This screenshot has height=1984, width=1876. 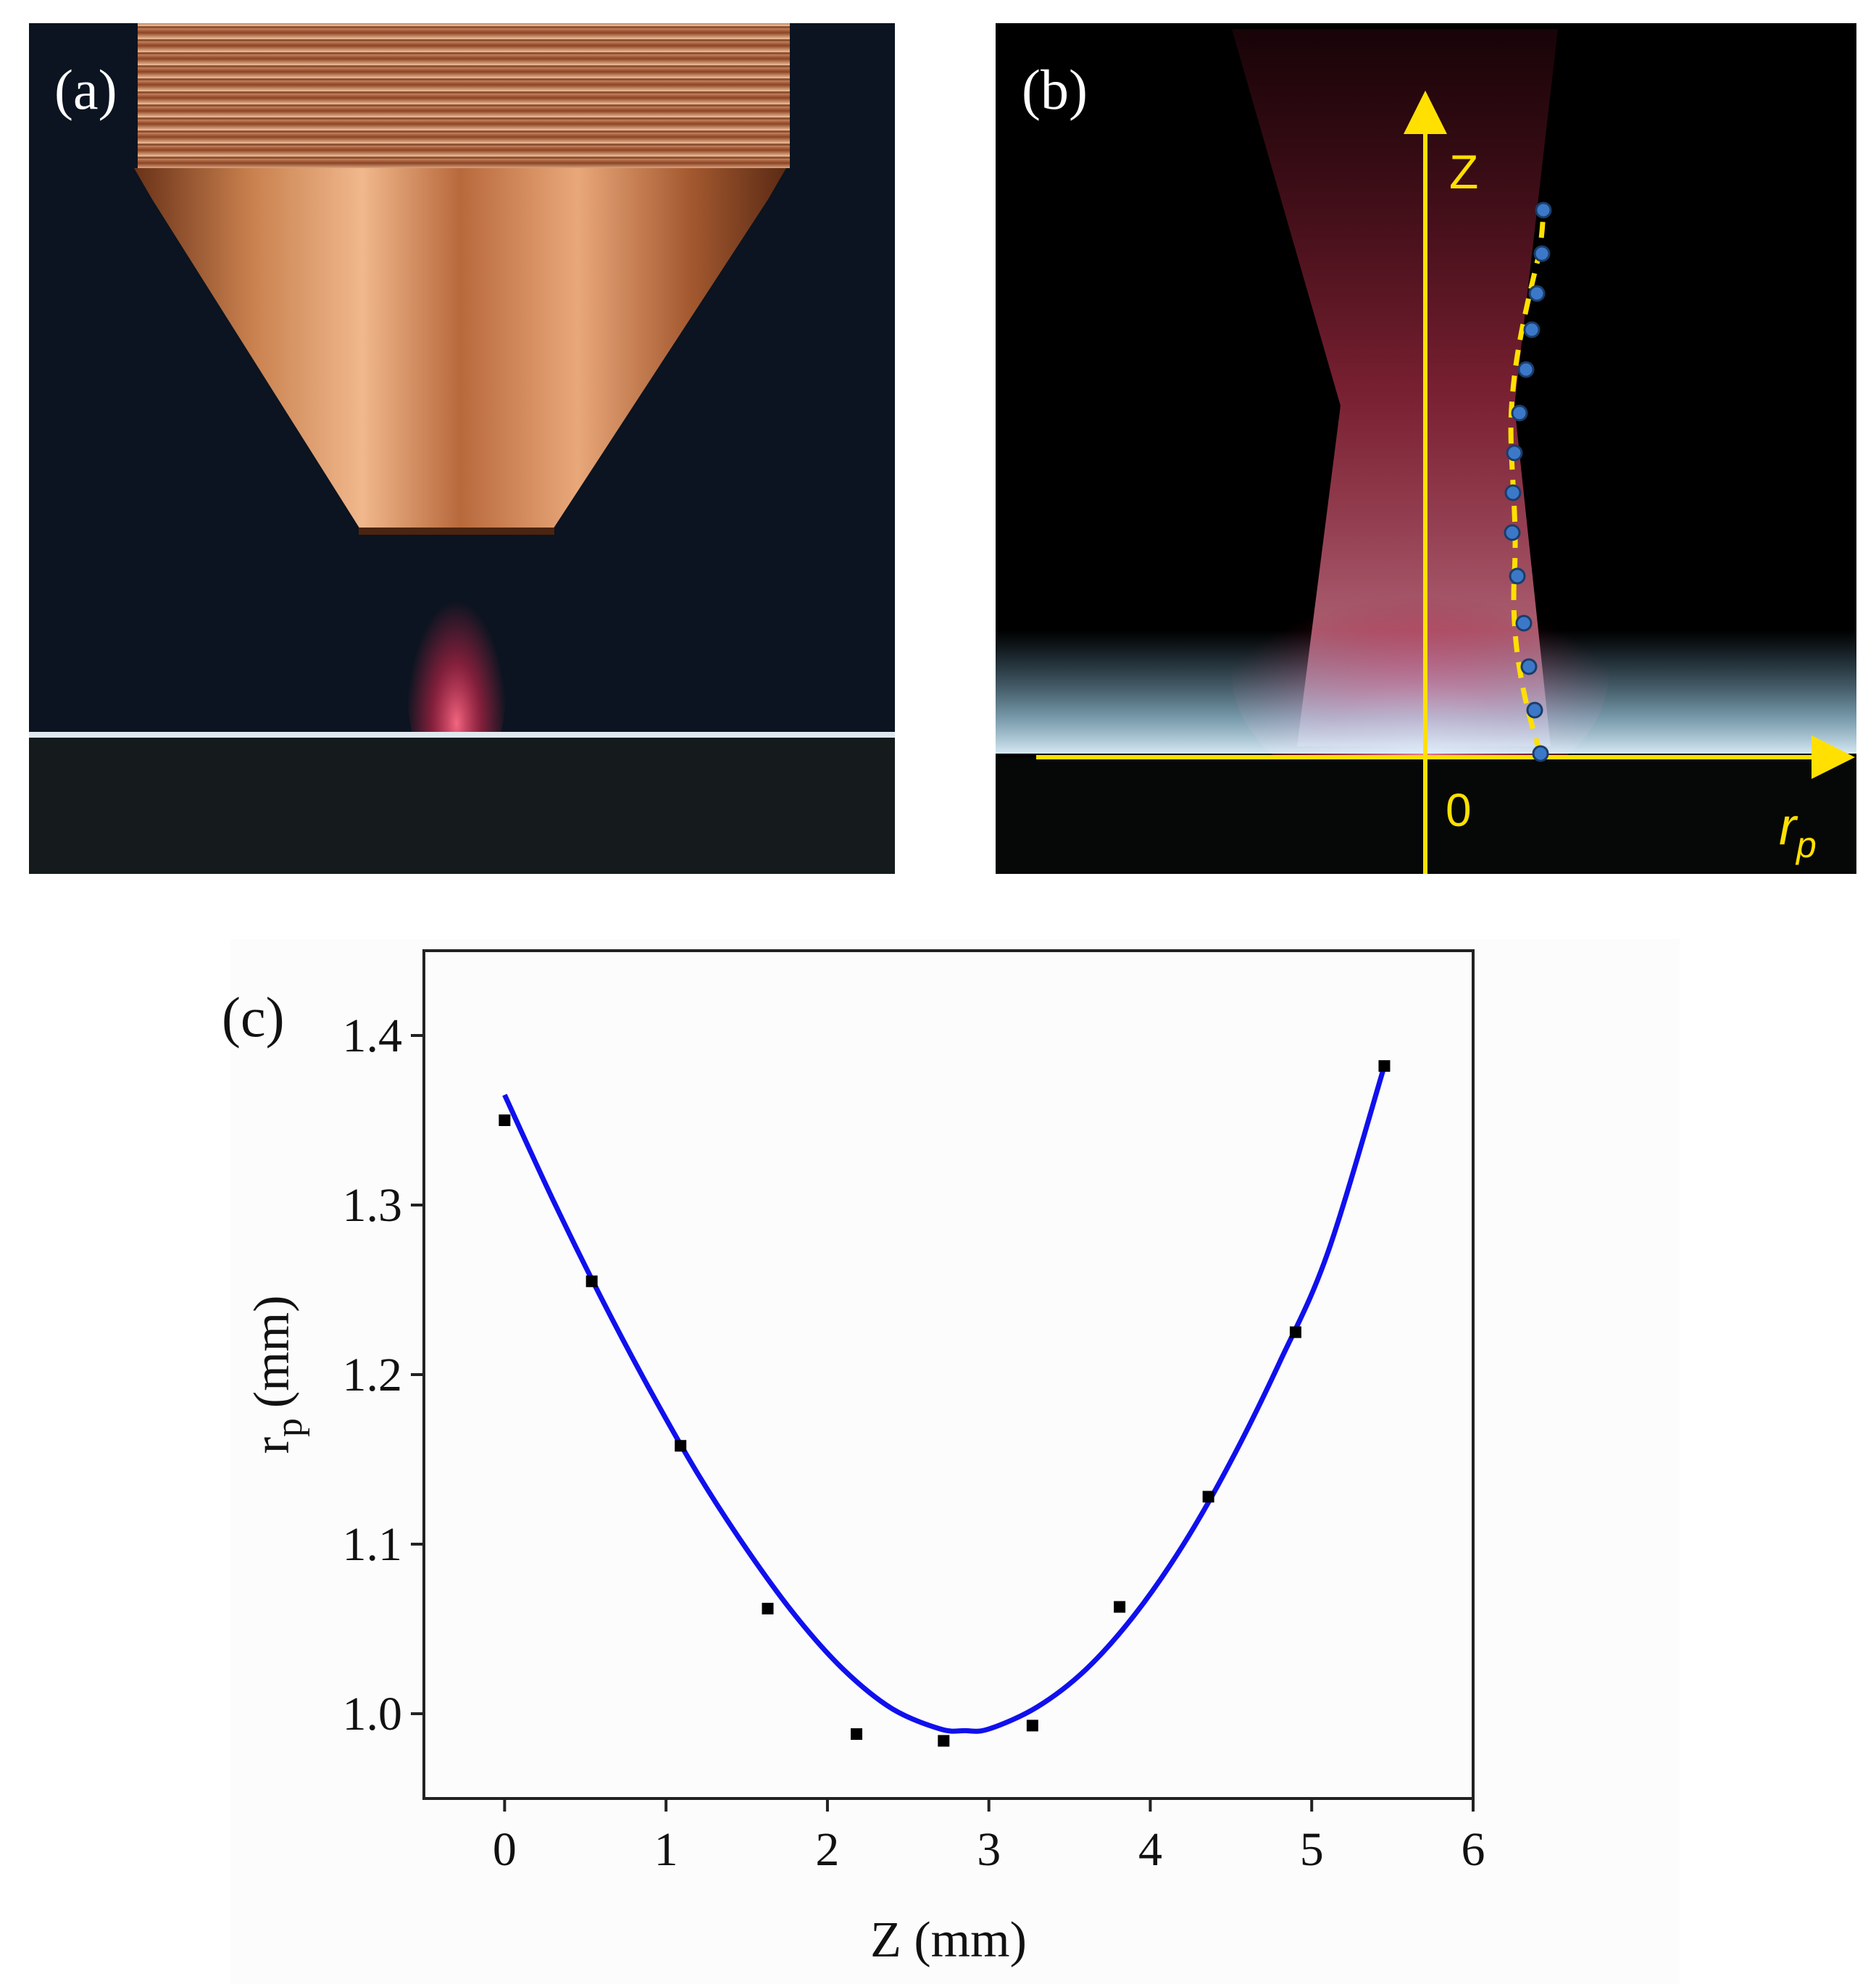 I want to click on panel-b-label: (b), so click(x=1055, y=90).